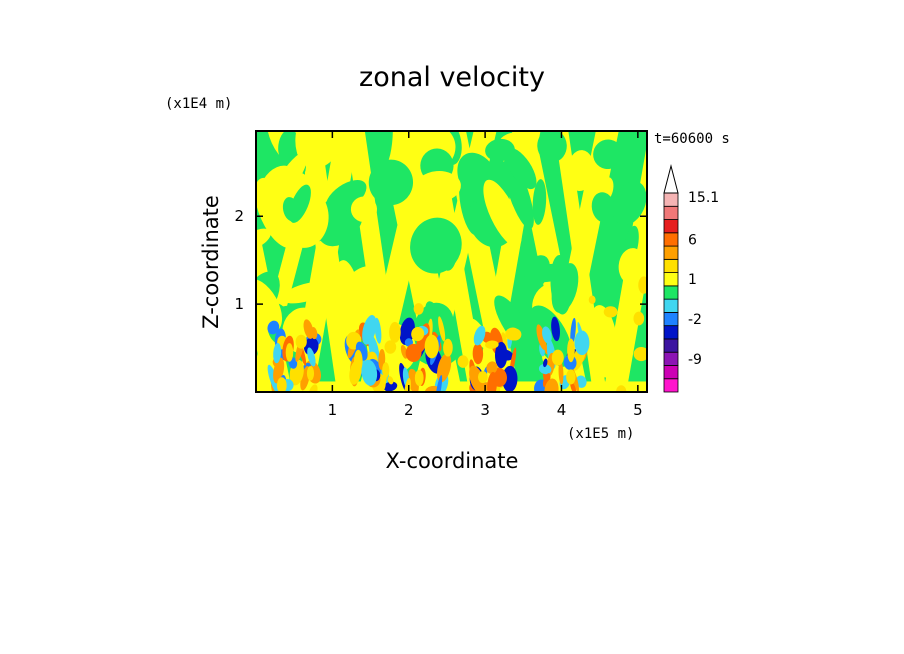  Describe the element at coordinates (638, 410) in the screenshot. I see `x-tick-label: 5` at that location.